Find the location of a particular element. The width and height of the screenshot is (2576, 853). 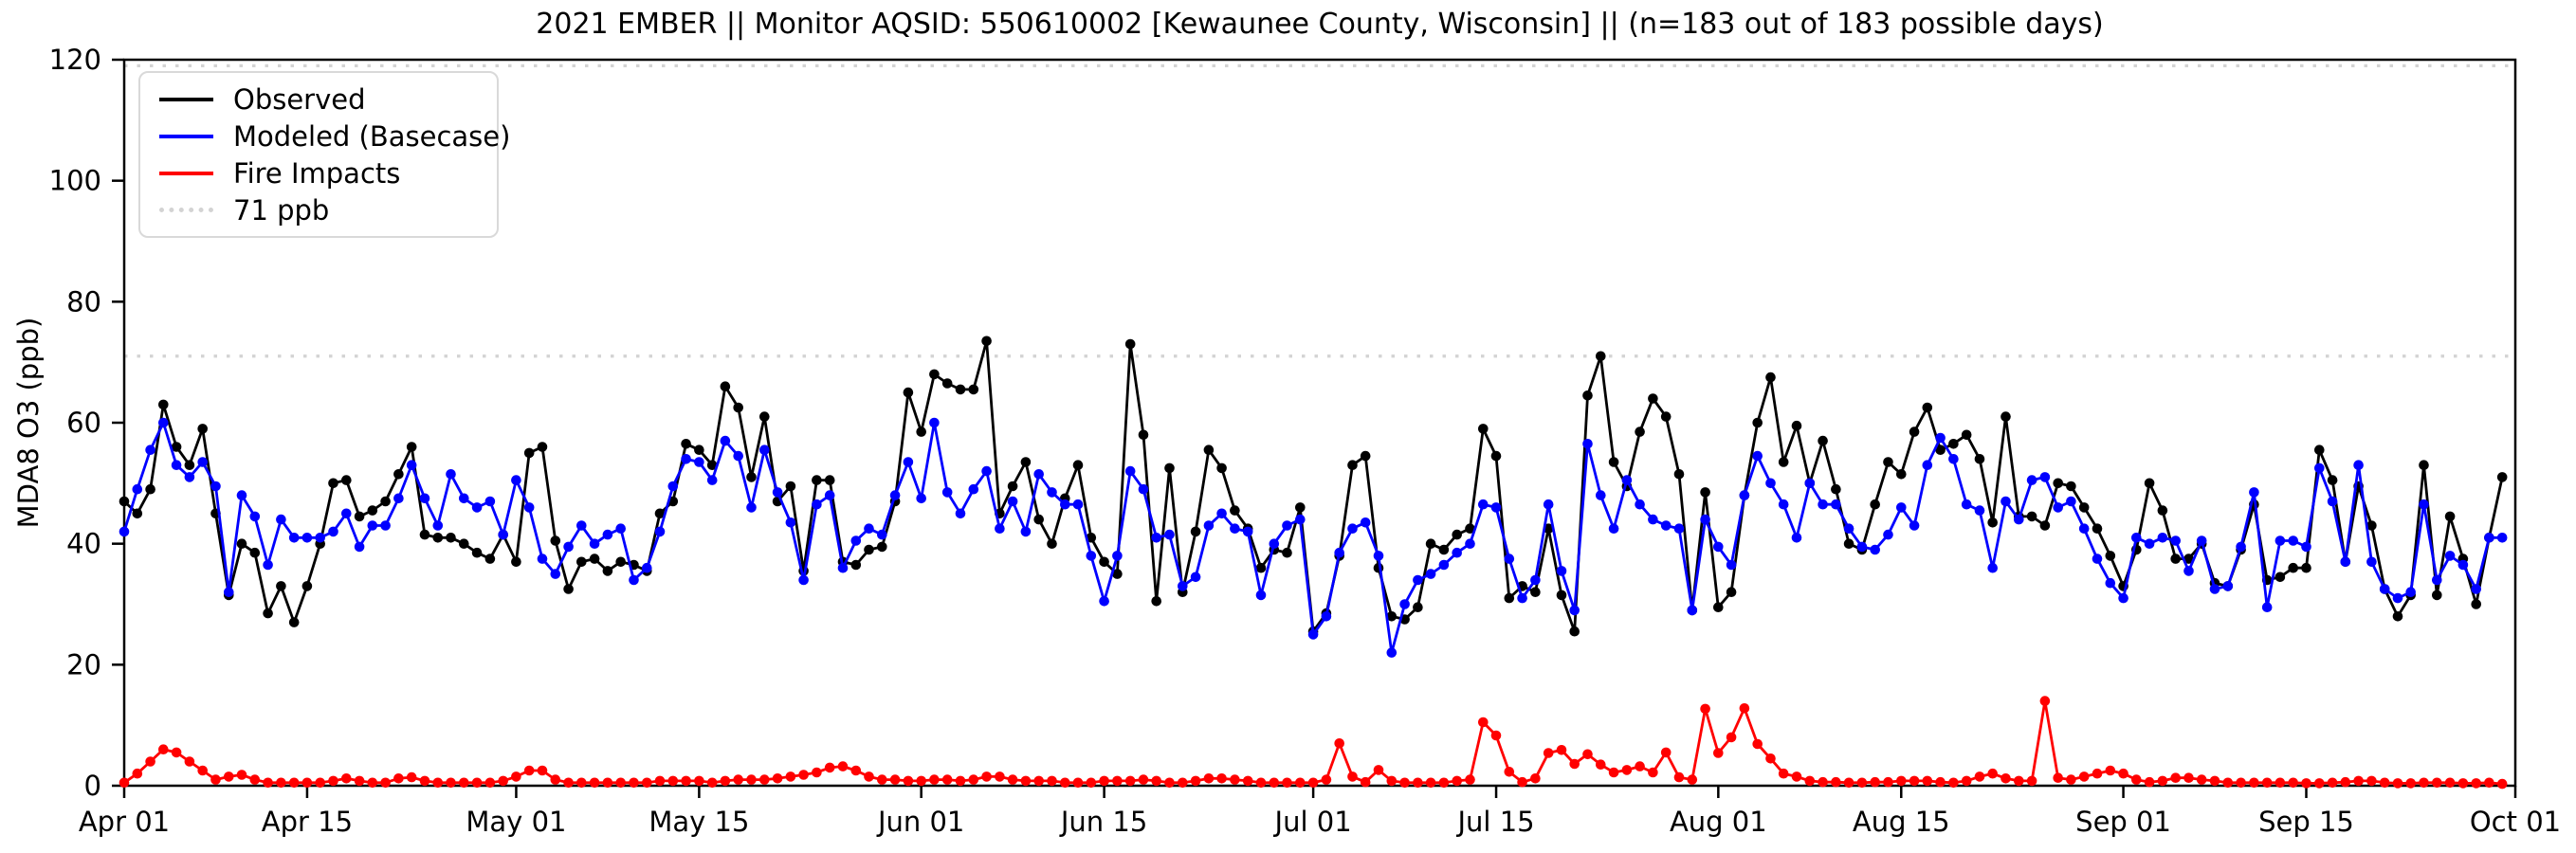

legend-entry-observed: Observed is located at coordinates (318, 99).